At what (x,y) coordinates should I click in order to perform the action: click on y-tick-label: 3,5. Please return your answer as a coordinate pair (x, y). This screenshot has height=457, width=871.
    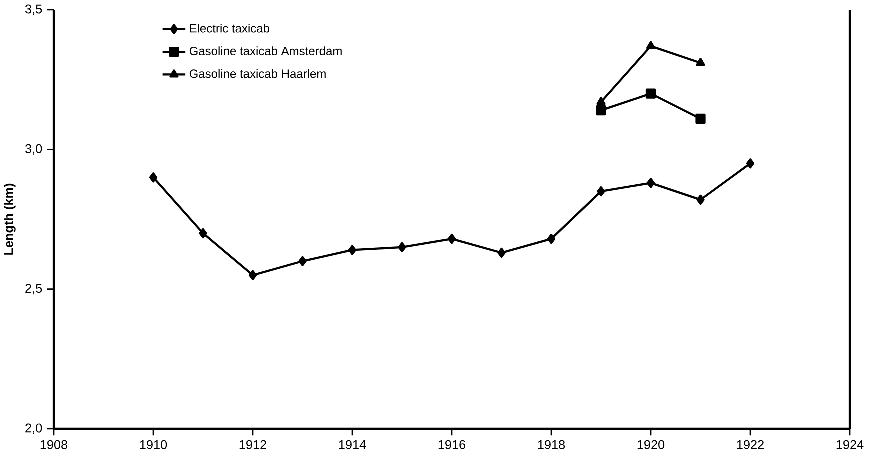
    Looking at the image, I should click on (33, 10).